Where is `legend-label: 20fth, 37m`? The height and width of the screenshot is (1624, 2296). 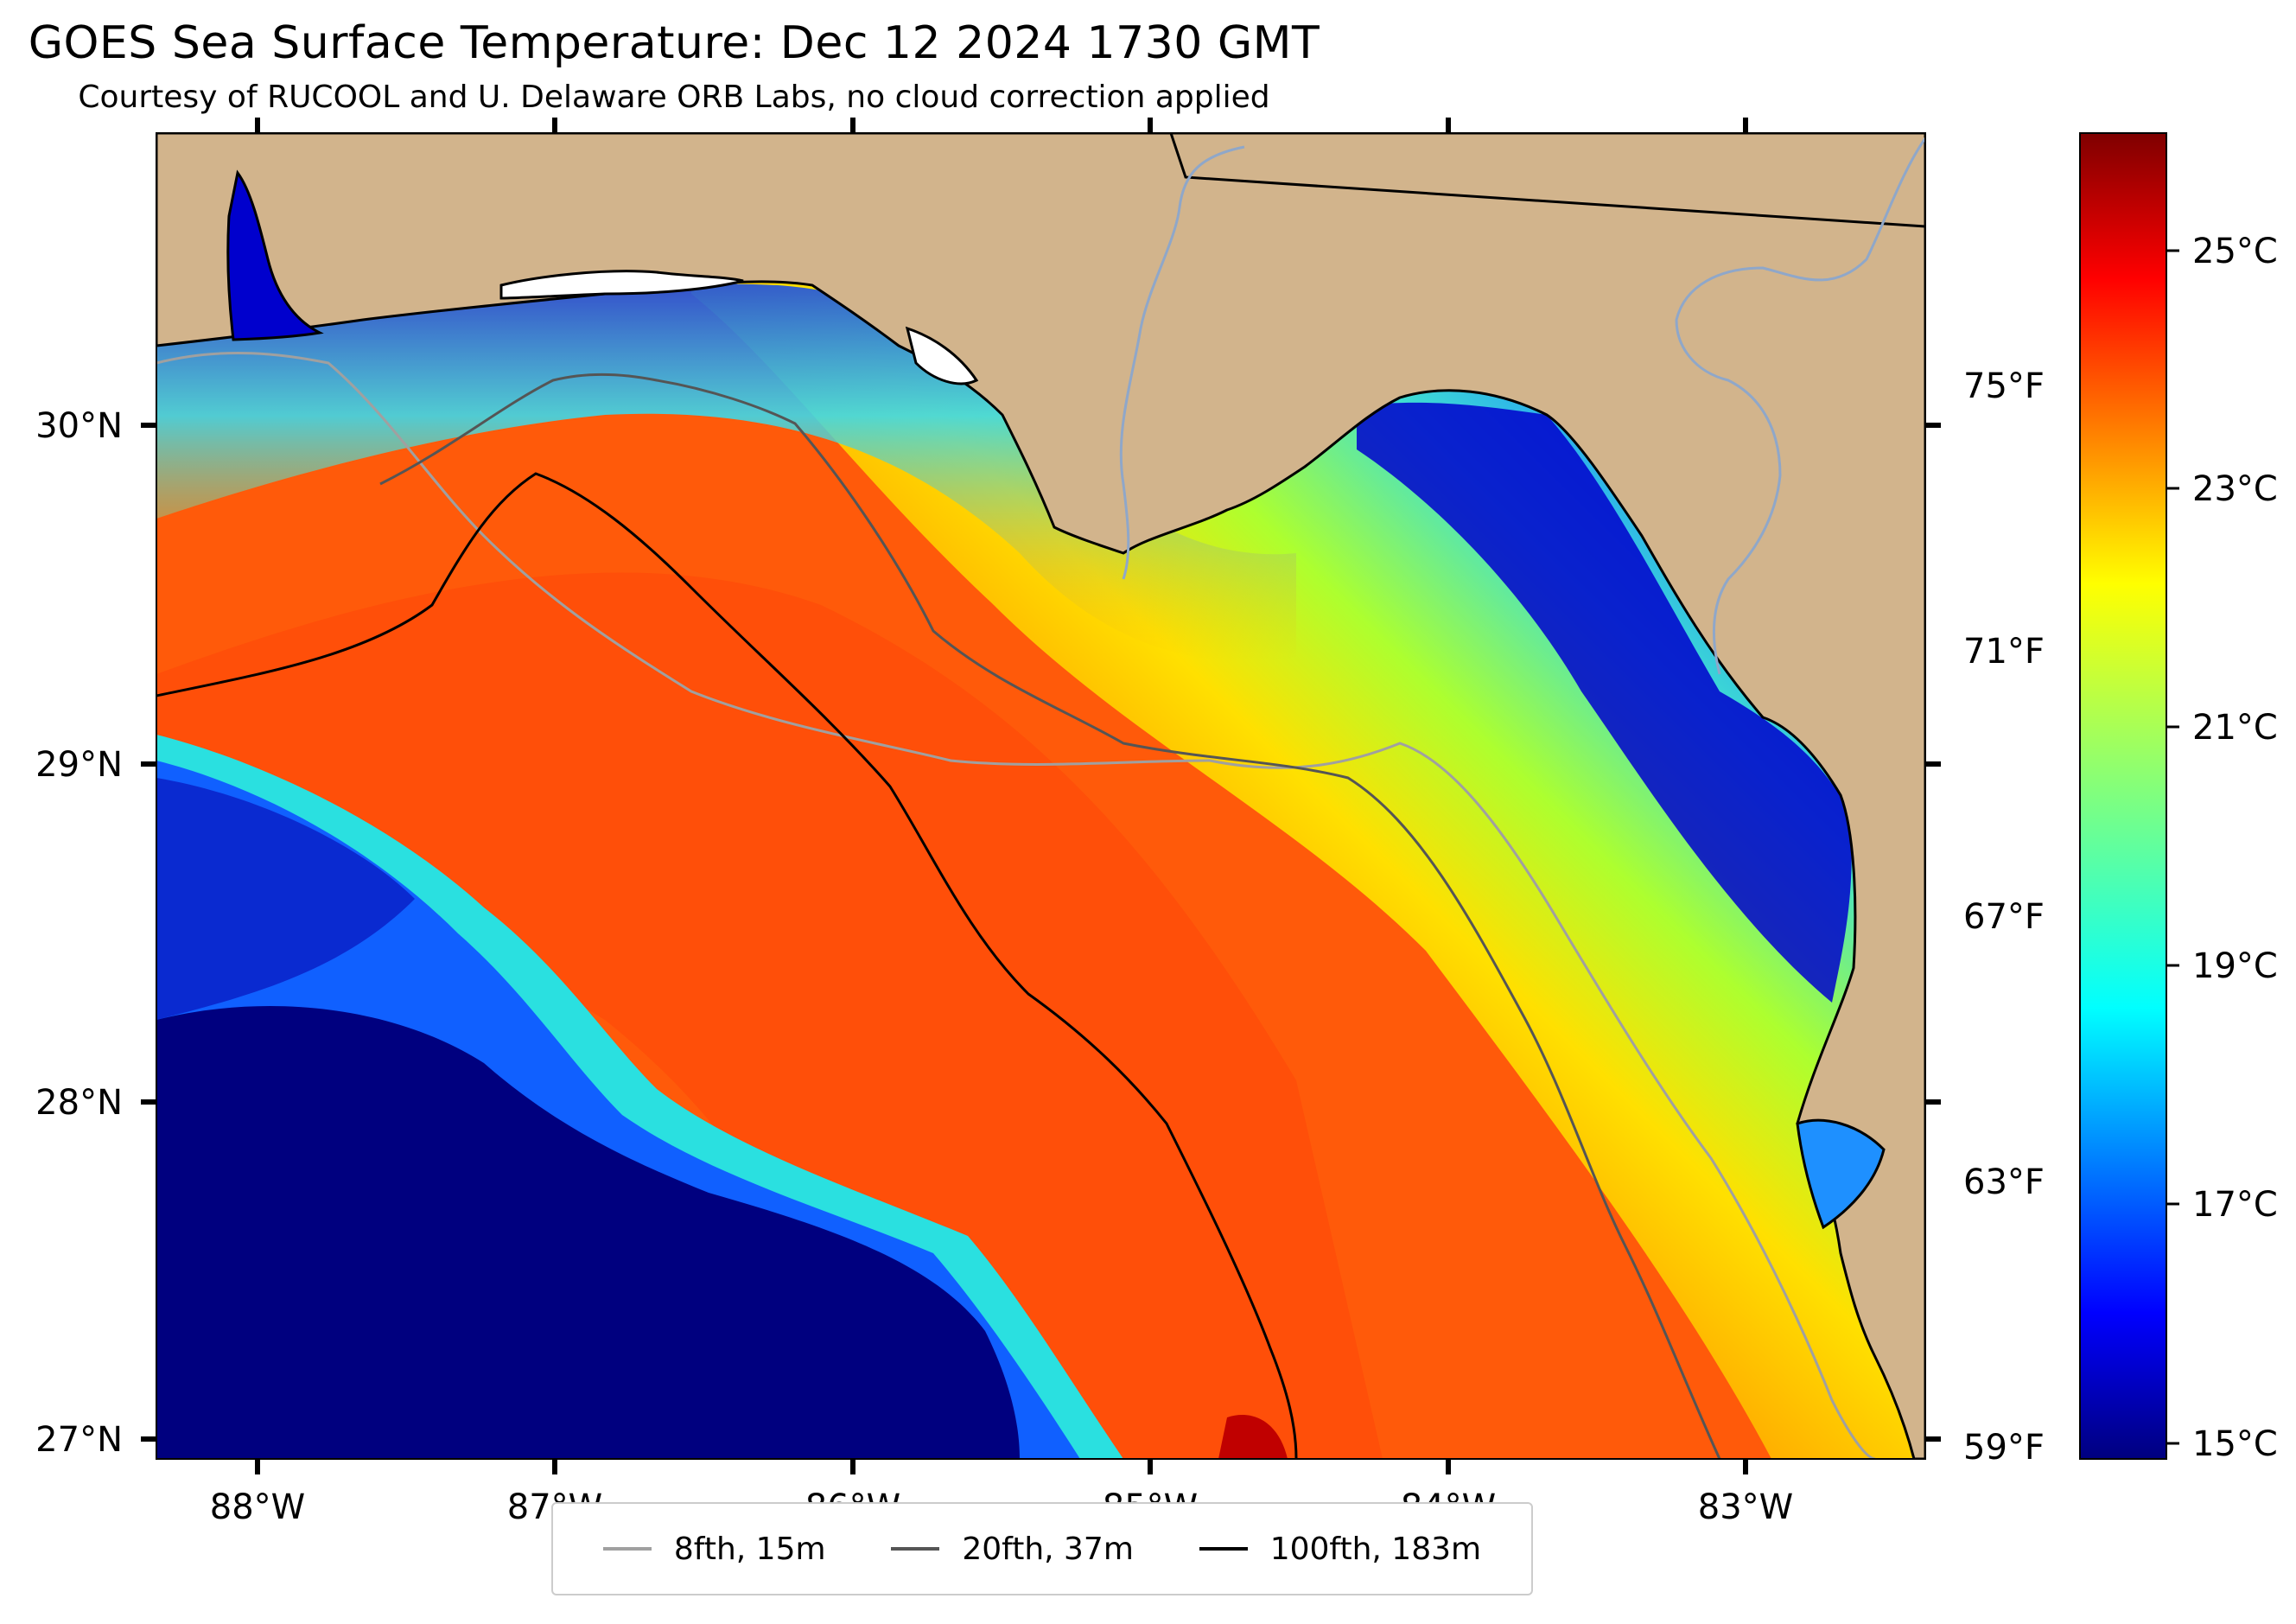
legend-label: 20fth, 37m is located at coordinates (1048, 1549).